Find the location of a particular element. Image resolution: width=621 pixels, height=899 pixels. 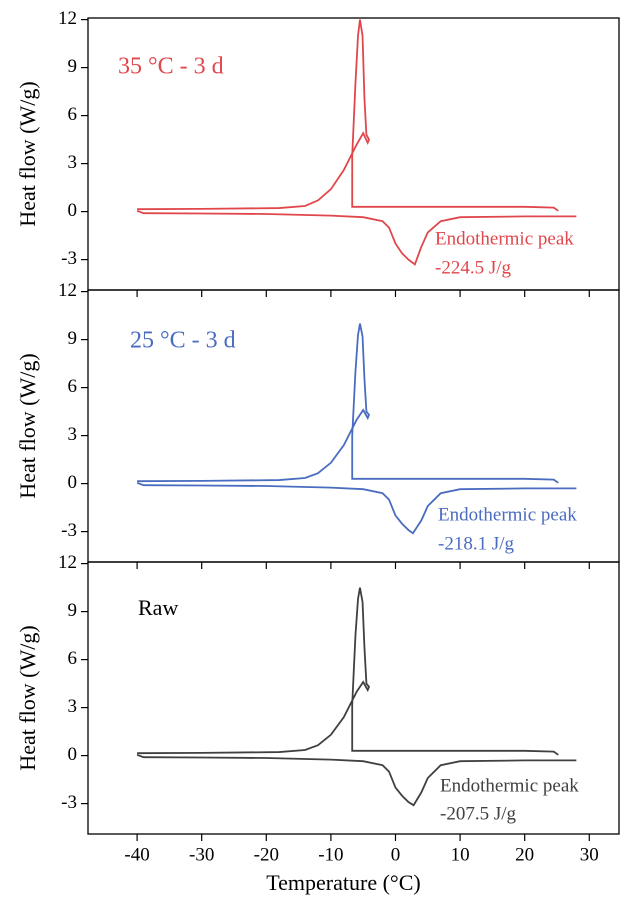

annotation: Raw is located at coordinates (158, 607).